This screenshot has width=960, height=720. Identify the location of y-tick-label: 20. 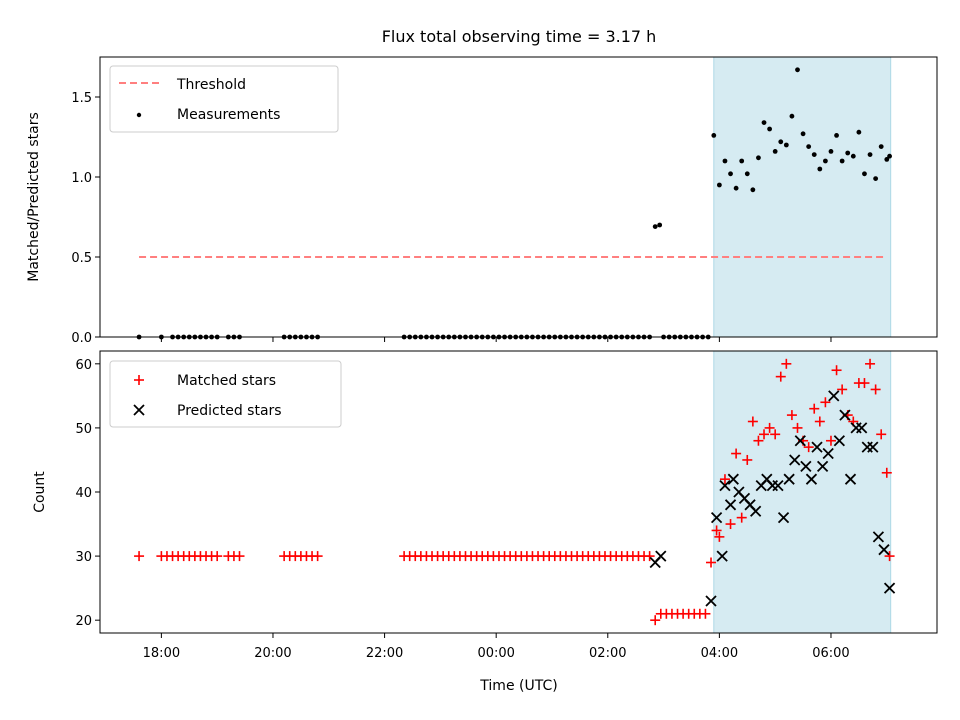
(83, 621).